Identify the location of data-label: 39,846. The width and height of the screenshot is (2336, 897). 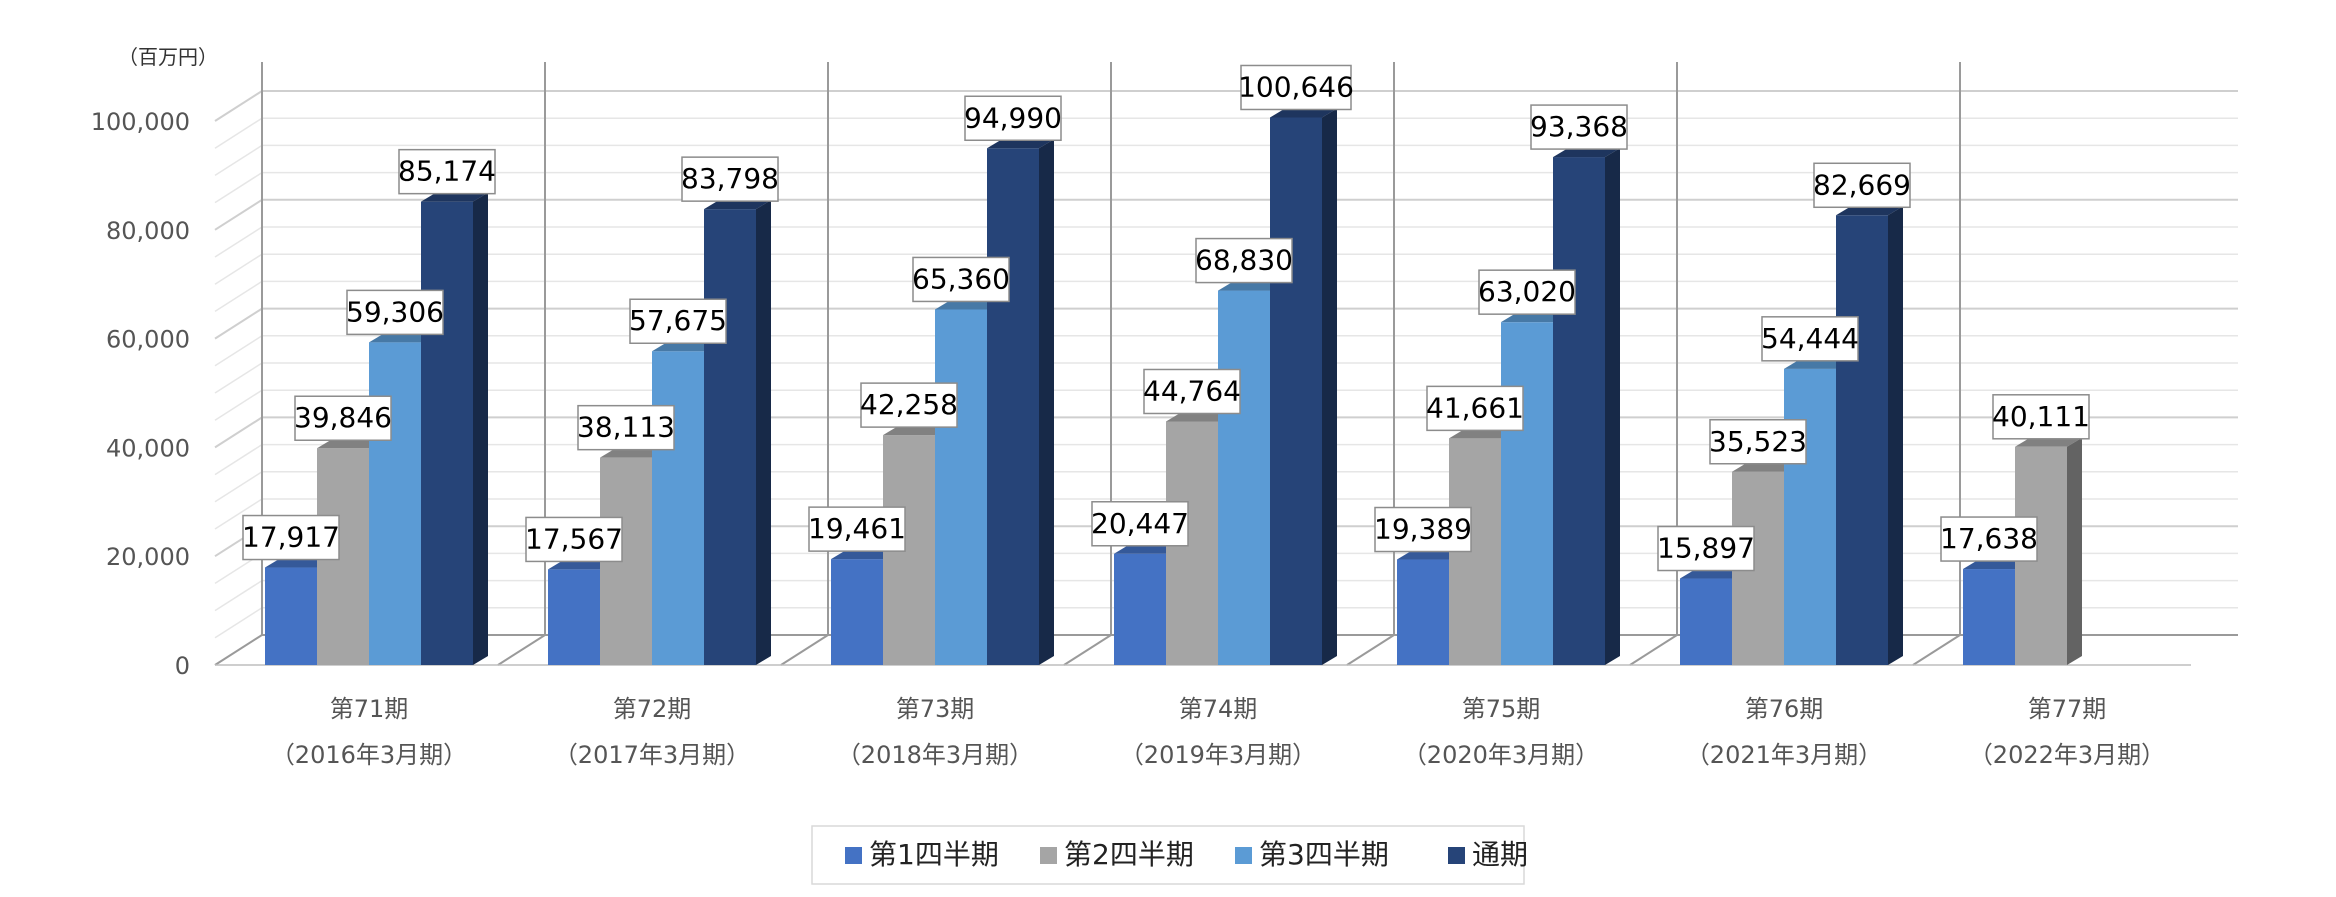
(343, 418).